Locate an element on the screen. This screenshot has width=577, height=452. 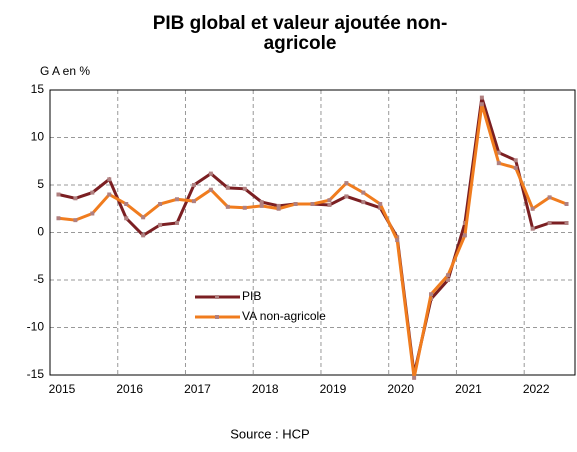
y-tick-label: -5 is located at coordinates (38, 279).